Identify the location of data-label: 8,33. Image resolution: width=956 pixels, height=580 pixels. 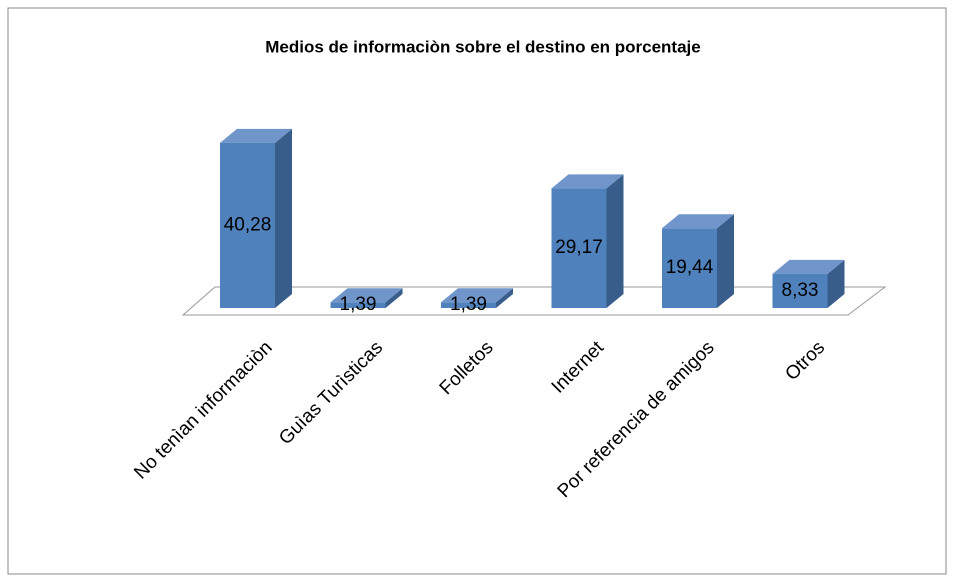
(800, 290).